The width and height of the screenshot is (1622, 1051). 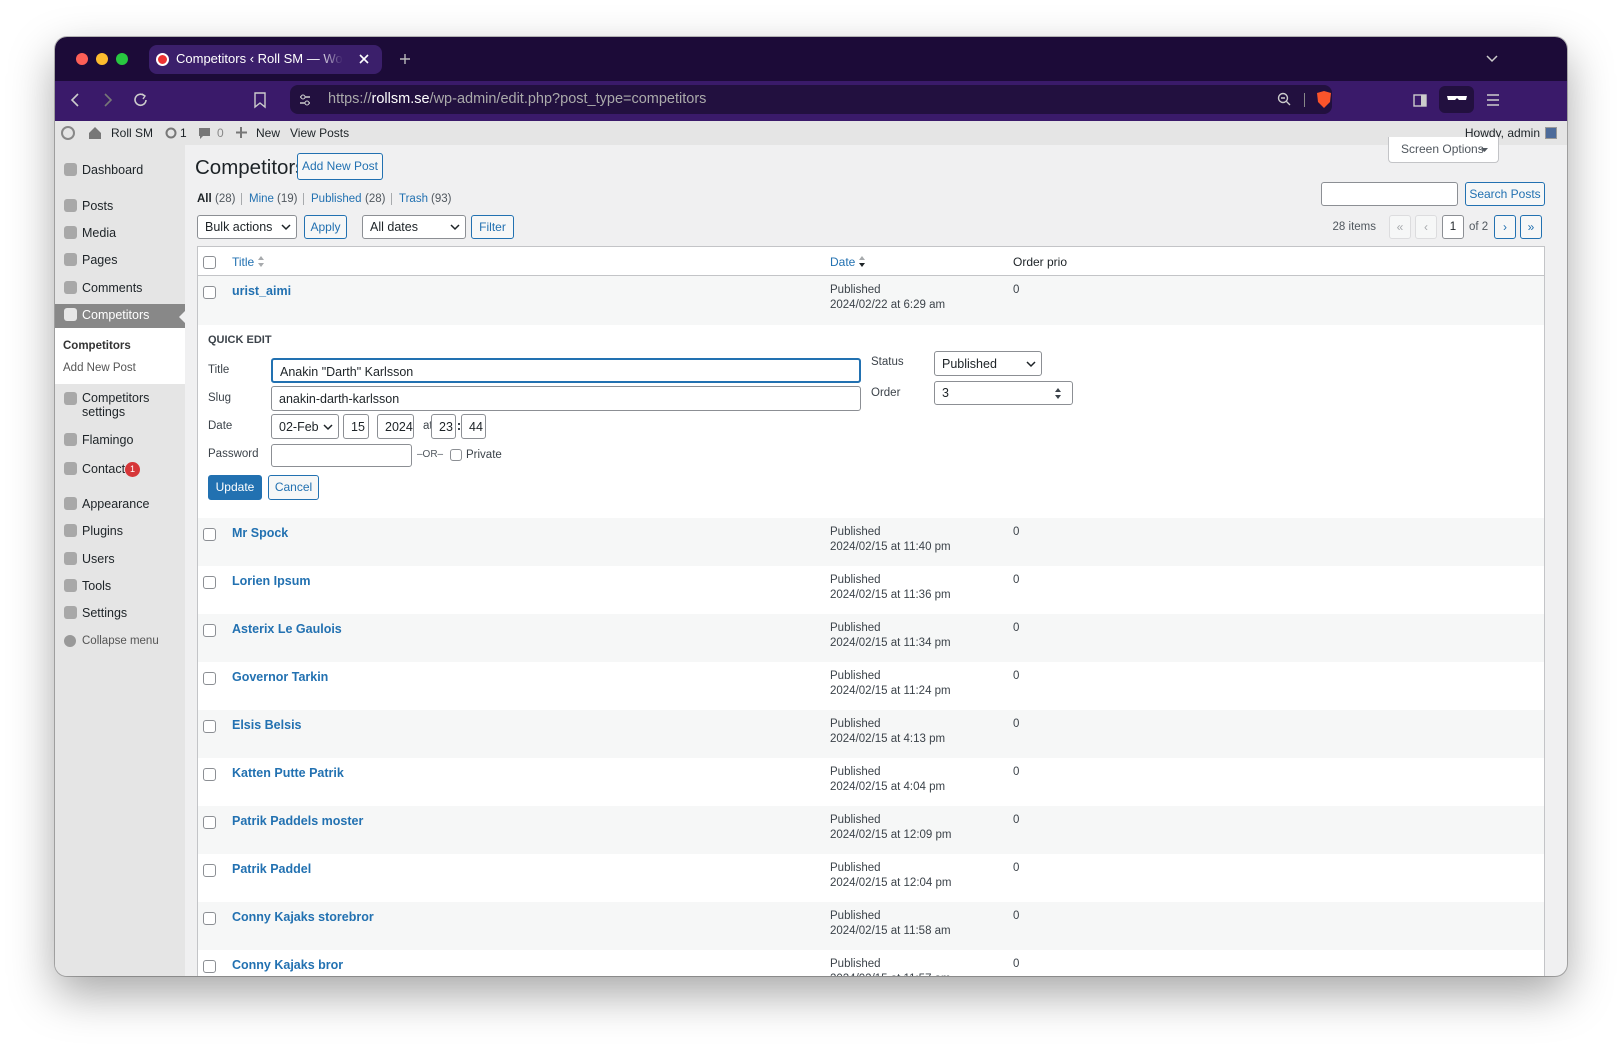 I want to click on next-page: ›, so click(x=1505, y=227).